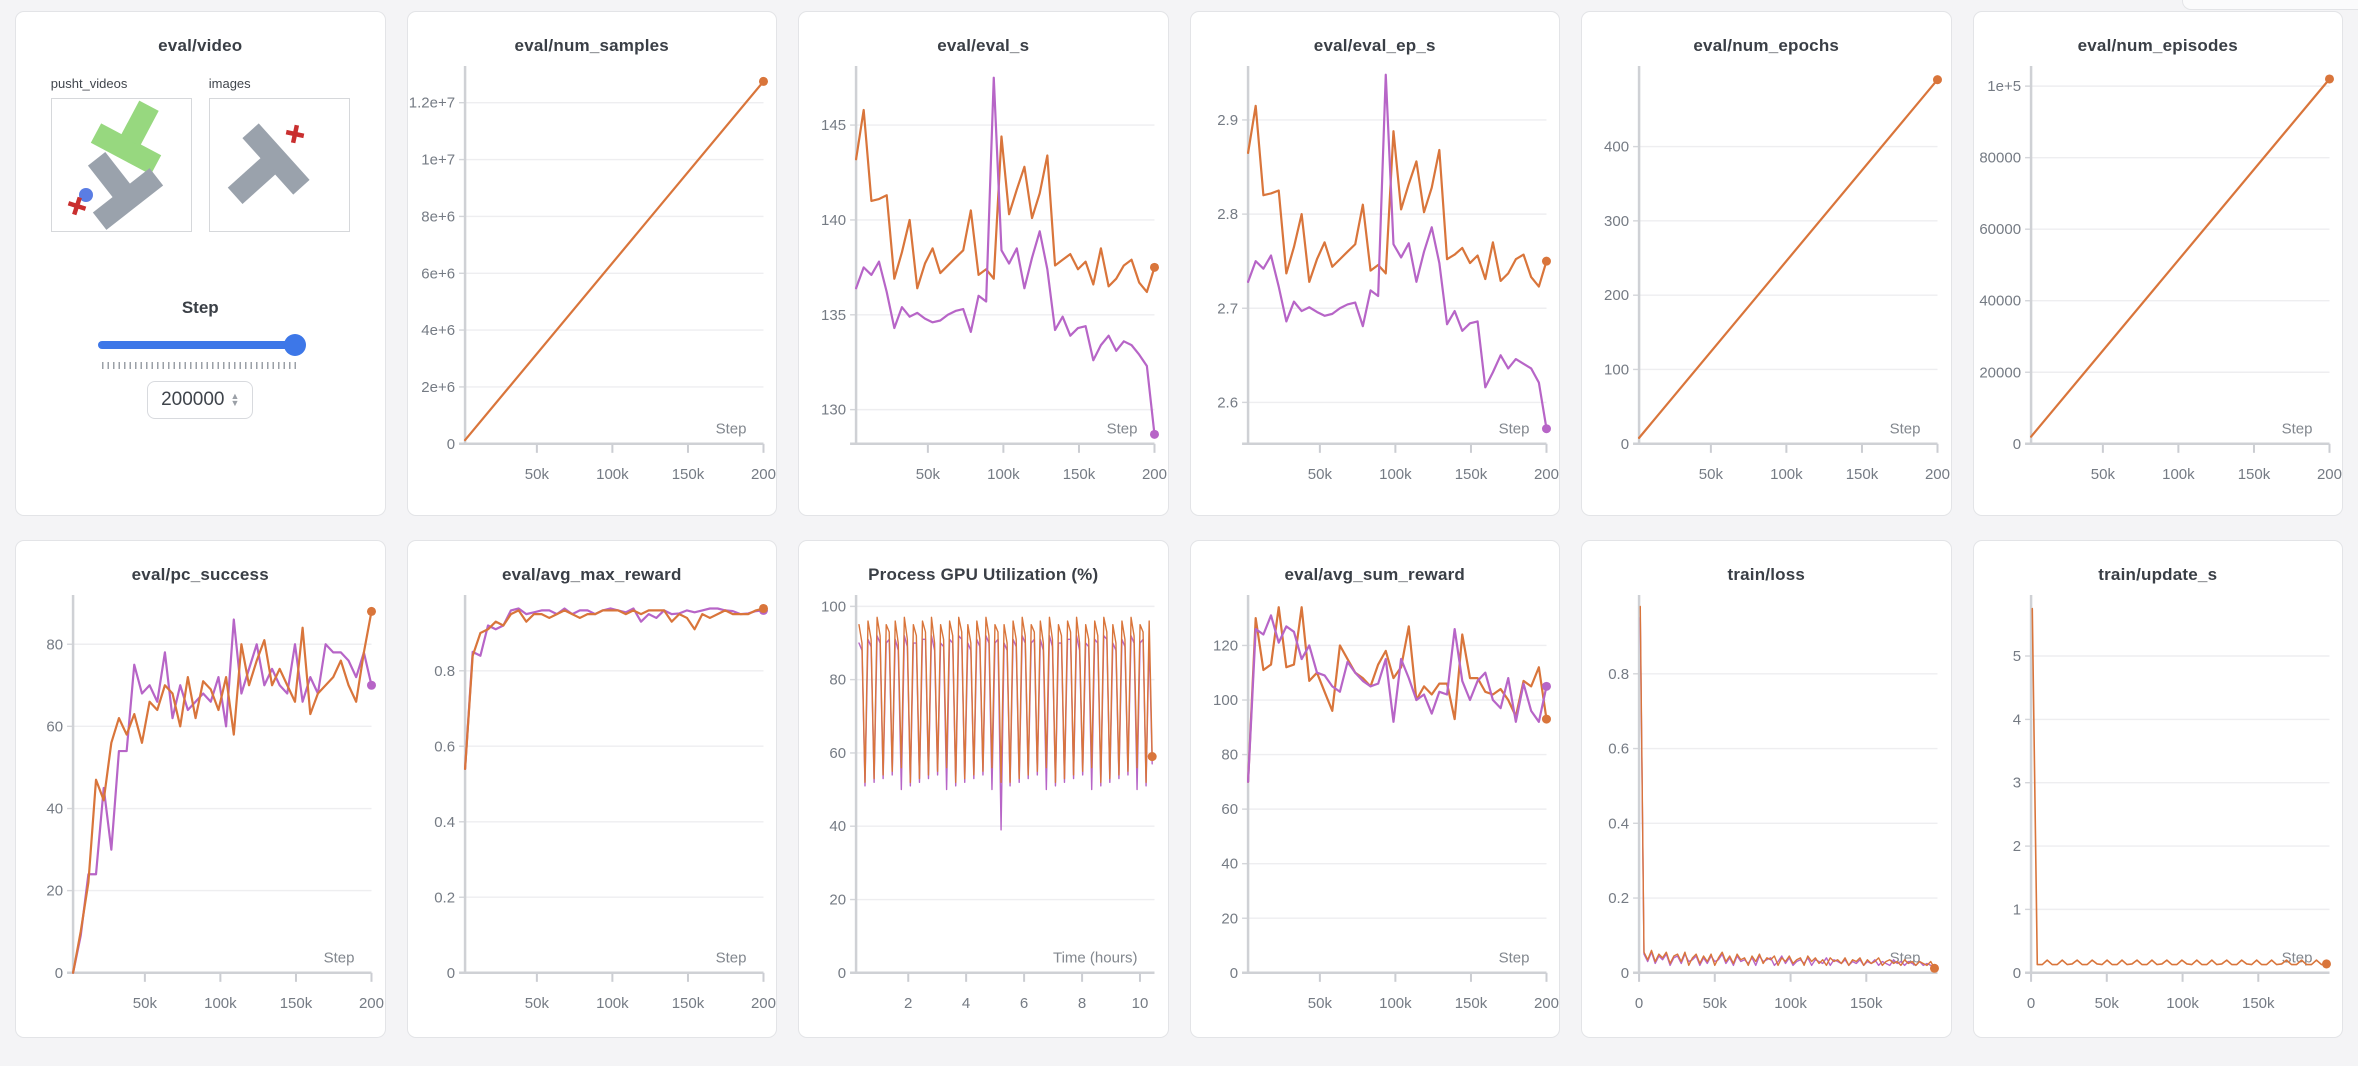  What do you see at coordinates (295, 345) in the screenshot?
I see `slider-thumb` at bounding box center [295, 345].